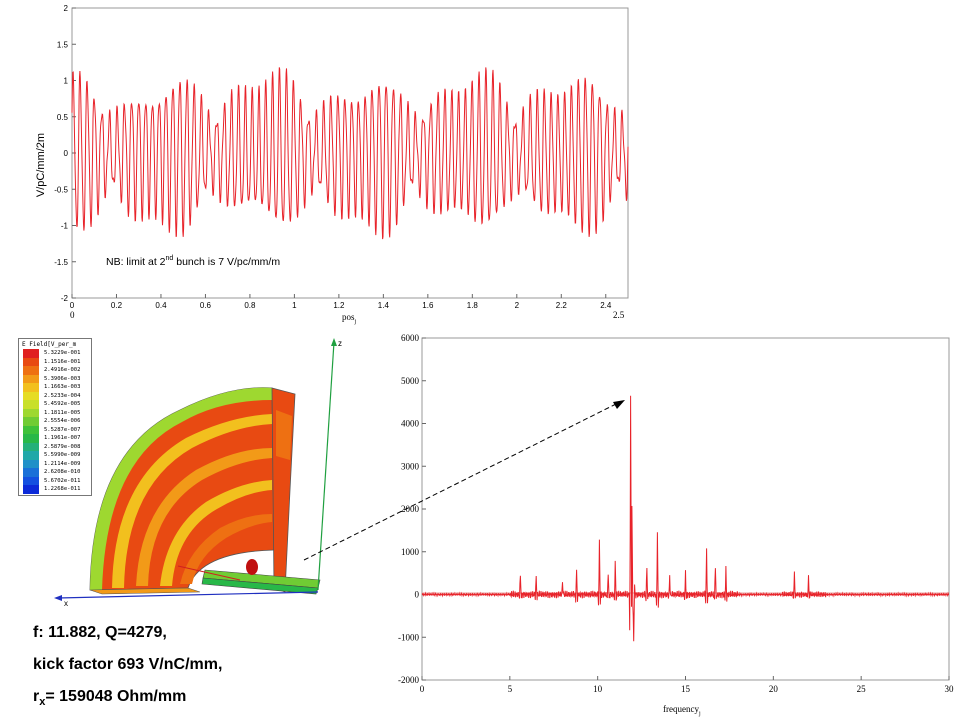 The height and width of the screenshot is (720, 960). Describe the element at coordinates (62, 361) in the screenshot. I see `legend-value: 1.1516e-001` at that location.